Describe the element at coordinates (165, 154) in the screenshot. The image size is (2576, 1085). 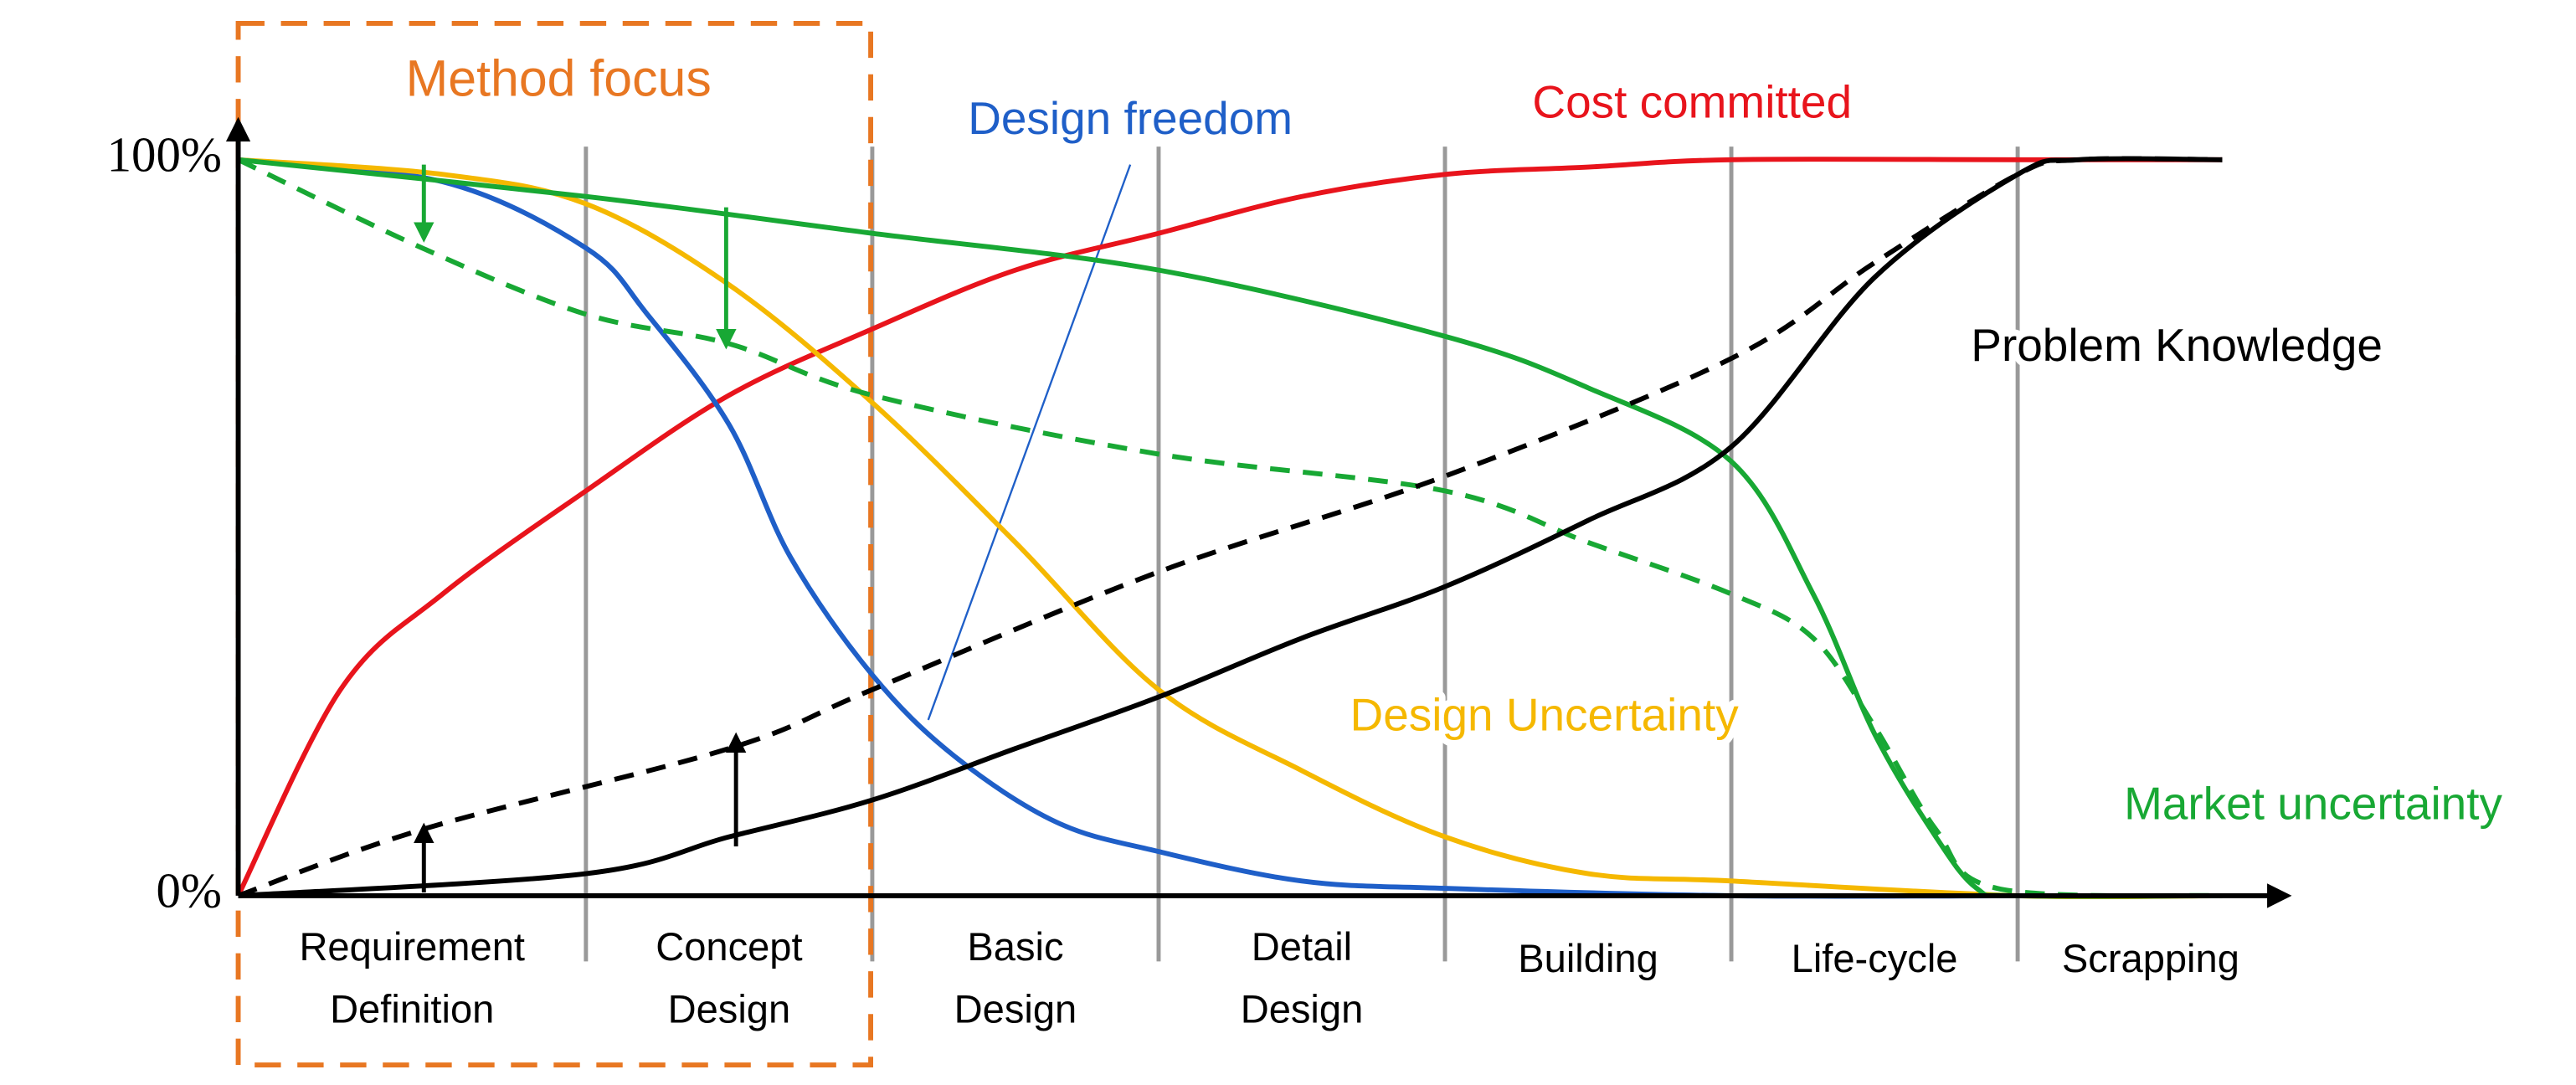
I see `y-tick-label: 100%` at that location.